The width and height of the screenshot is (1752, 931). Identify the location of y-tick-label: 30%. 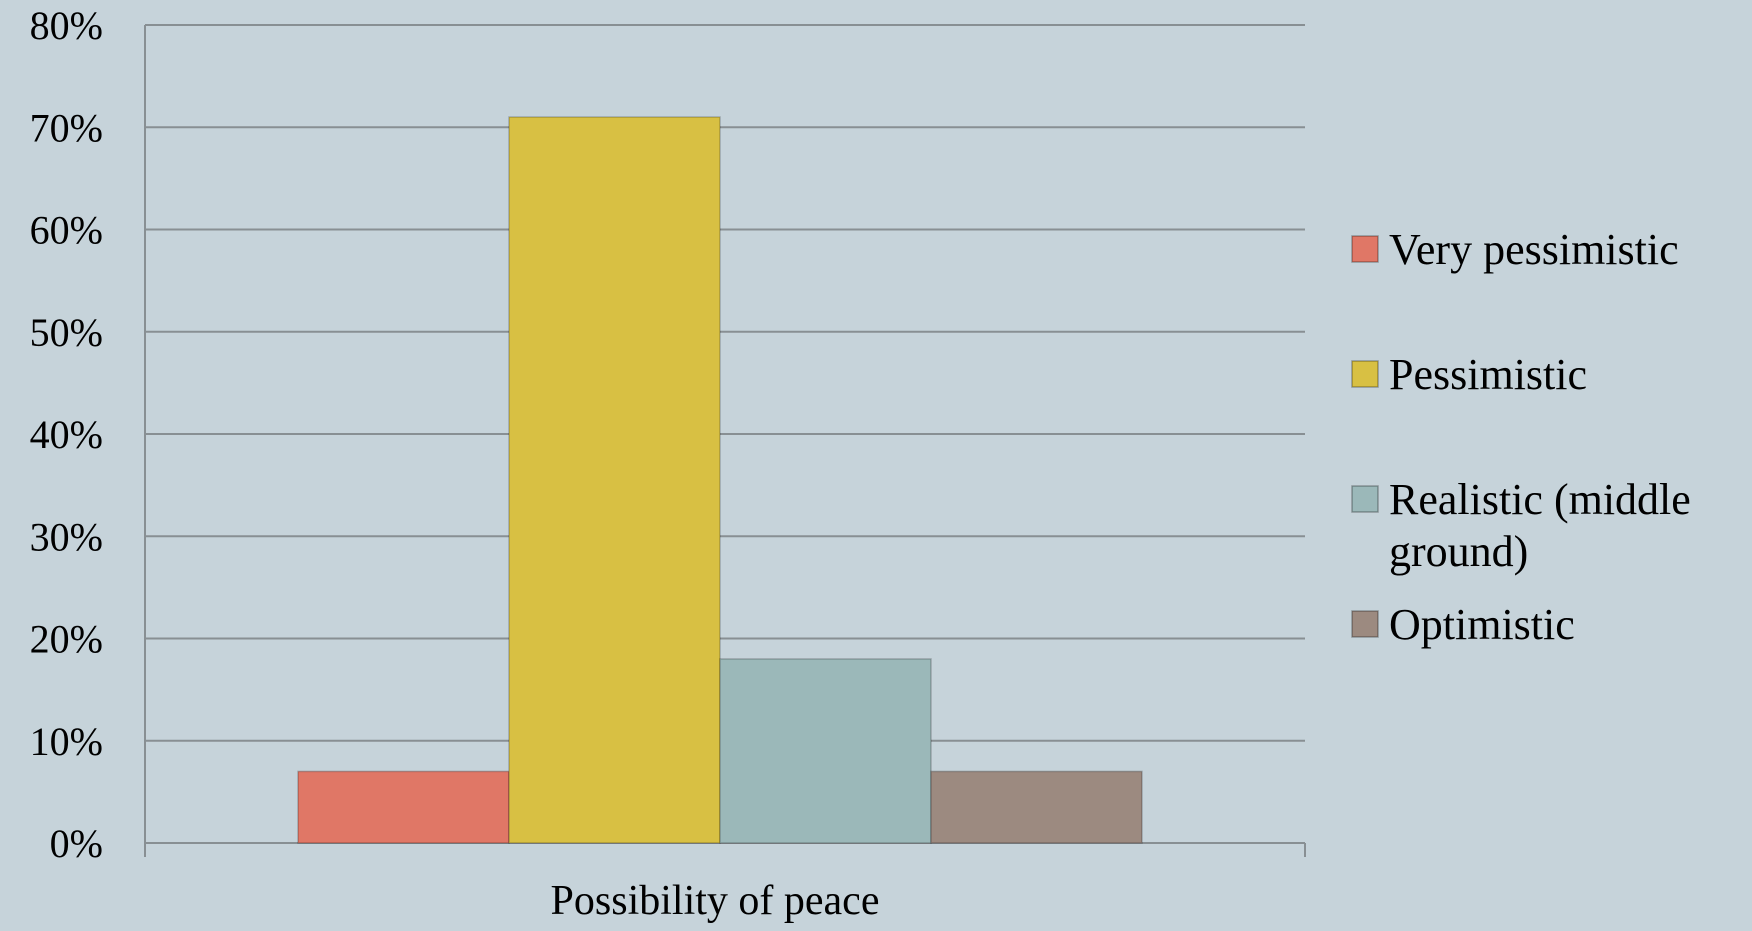
(66, 536).